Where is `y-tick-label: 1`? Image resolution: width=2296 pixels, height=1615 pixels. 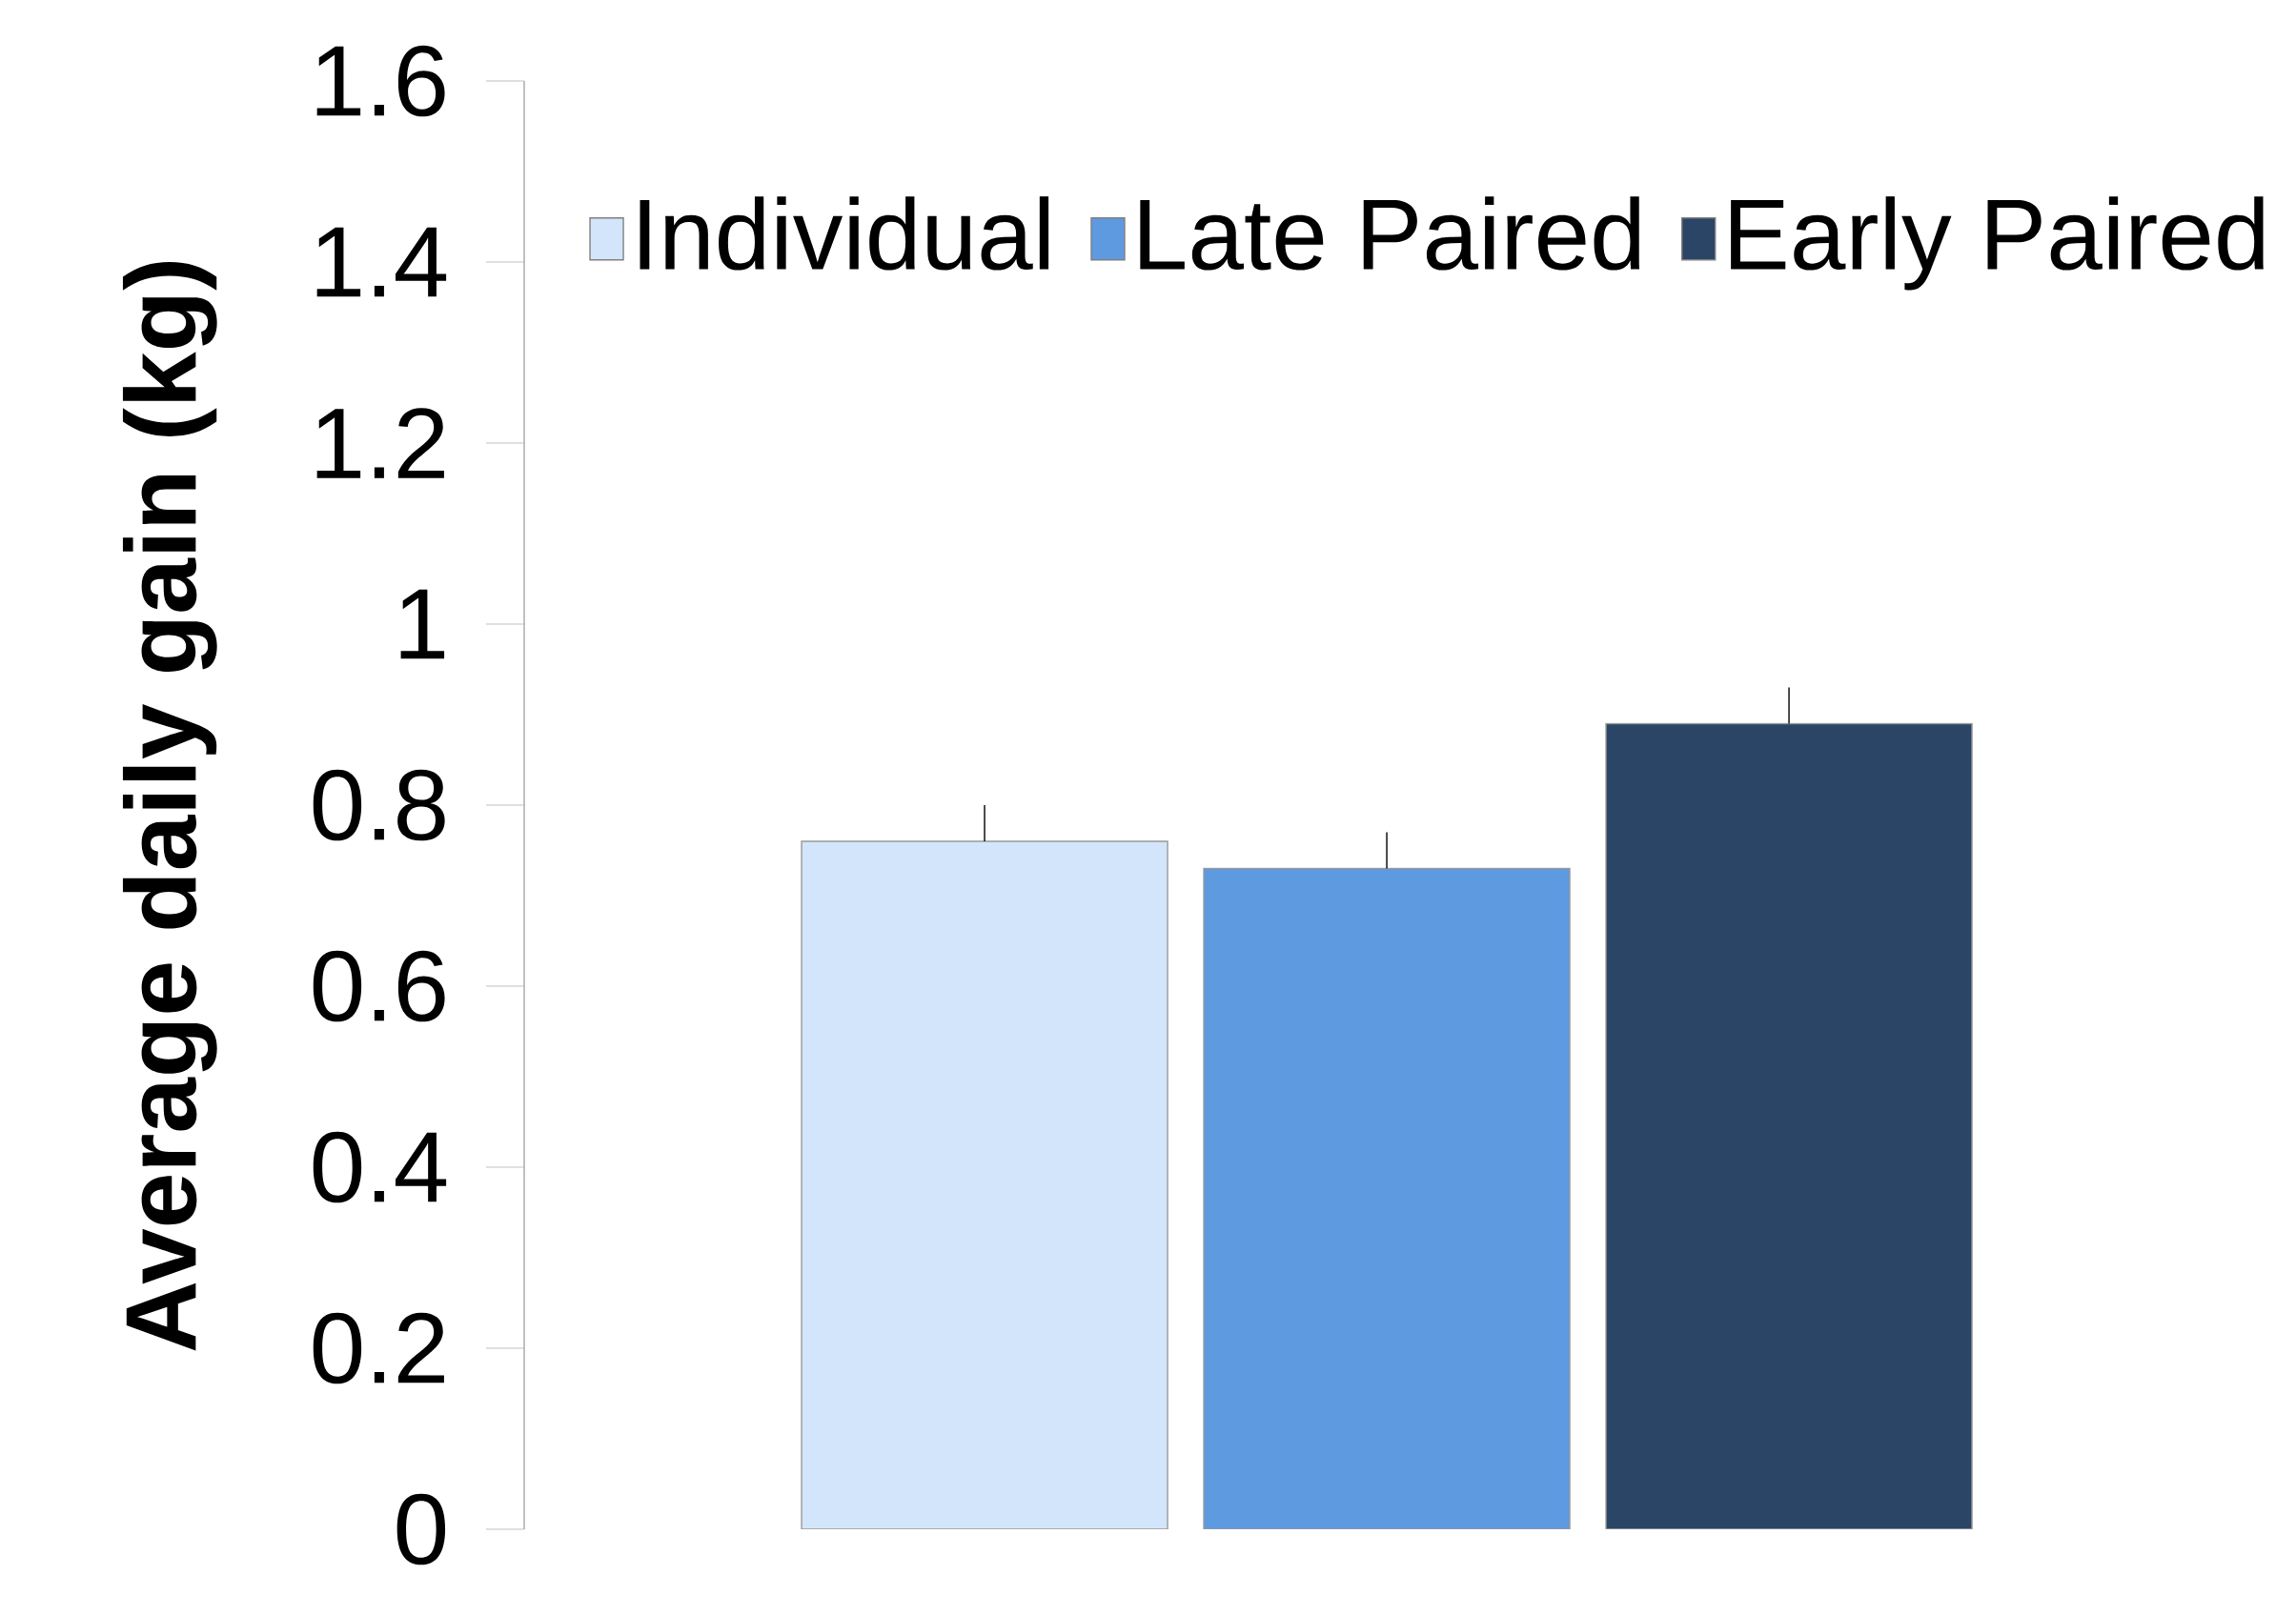 y-tick-label: 1 is located at coordinates (422, 624).